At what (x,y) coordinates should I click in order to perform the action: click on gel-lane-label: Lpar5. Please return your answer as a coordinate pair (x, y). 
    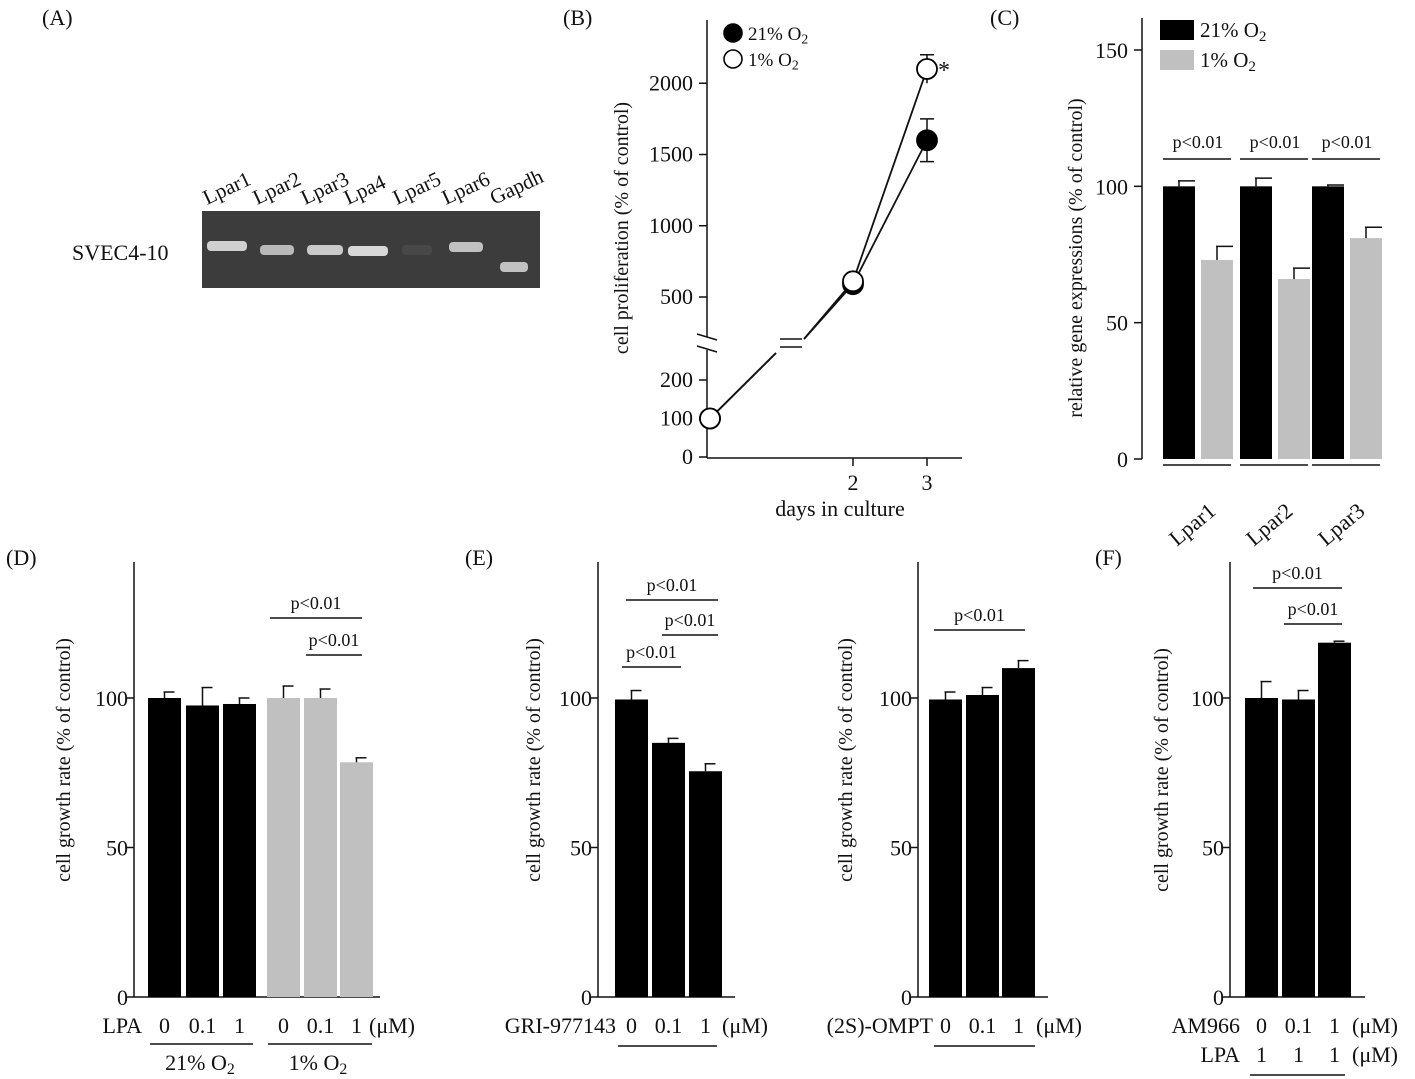
    Looking at the image, I should click on (417, 188).